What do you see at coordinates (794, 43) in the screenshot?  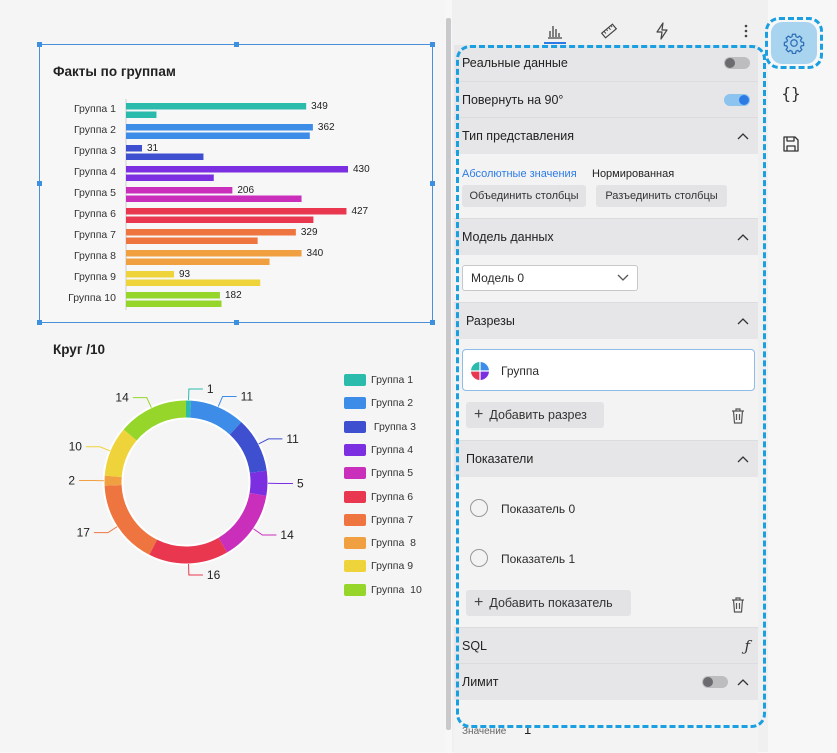 I see `settings-rail-button` at bounding box center [794, 43].